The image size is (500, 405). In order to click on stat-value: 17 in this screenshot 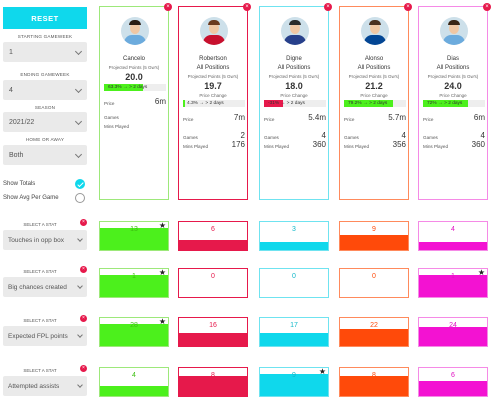, I will do `click(294, 325)`.